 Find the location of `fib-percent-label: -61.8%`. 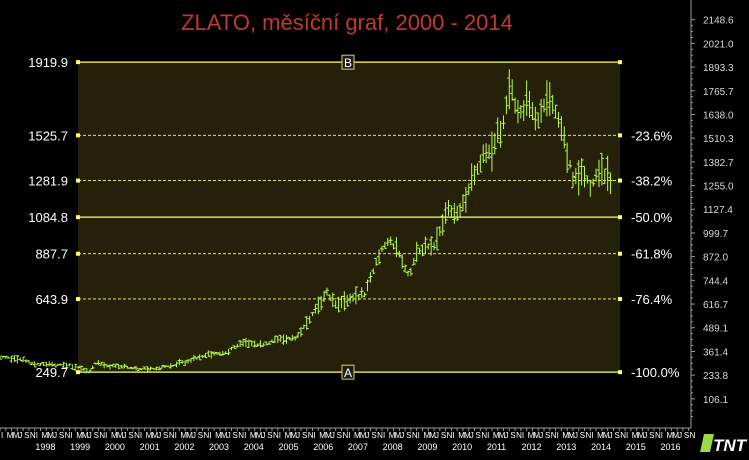

fib-percent-label: -61.8% is located at coordinates (652, 254).